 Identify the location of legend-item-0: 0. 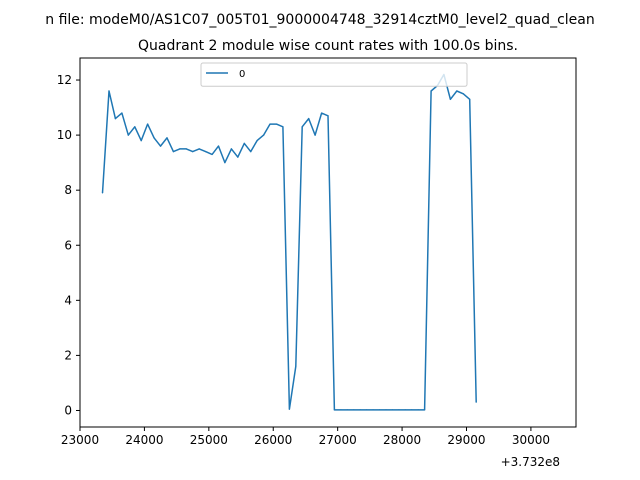
(225, 74).